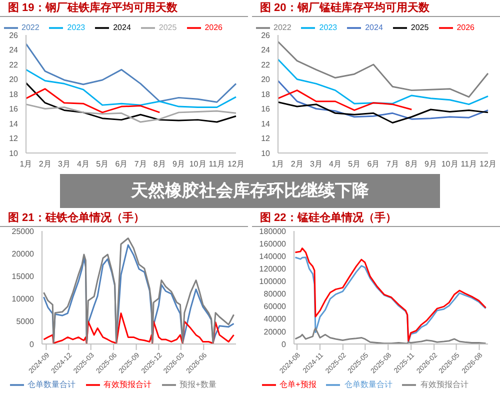 This screenshot has width=500, height=395. I want to click on y-tick-label: 15000, so click(23, 277).